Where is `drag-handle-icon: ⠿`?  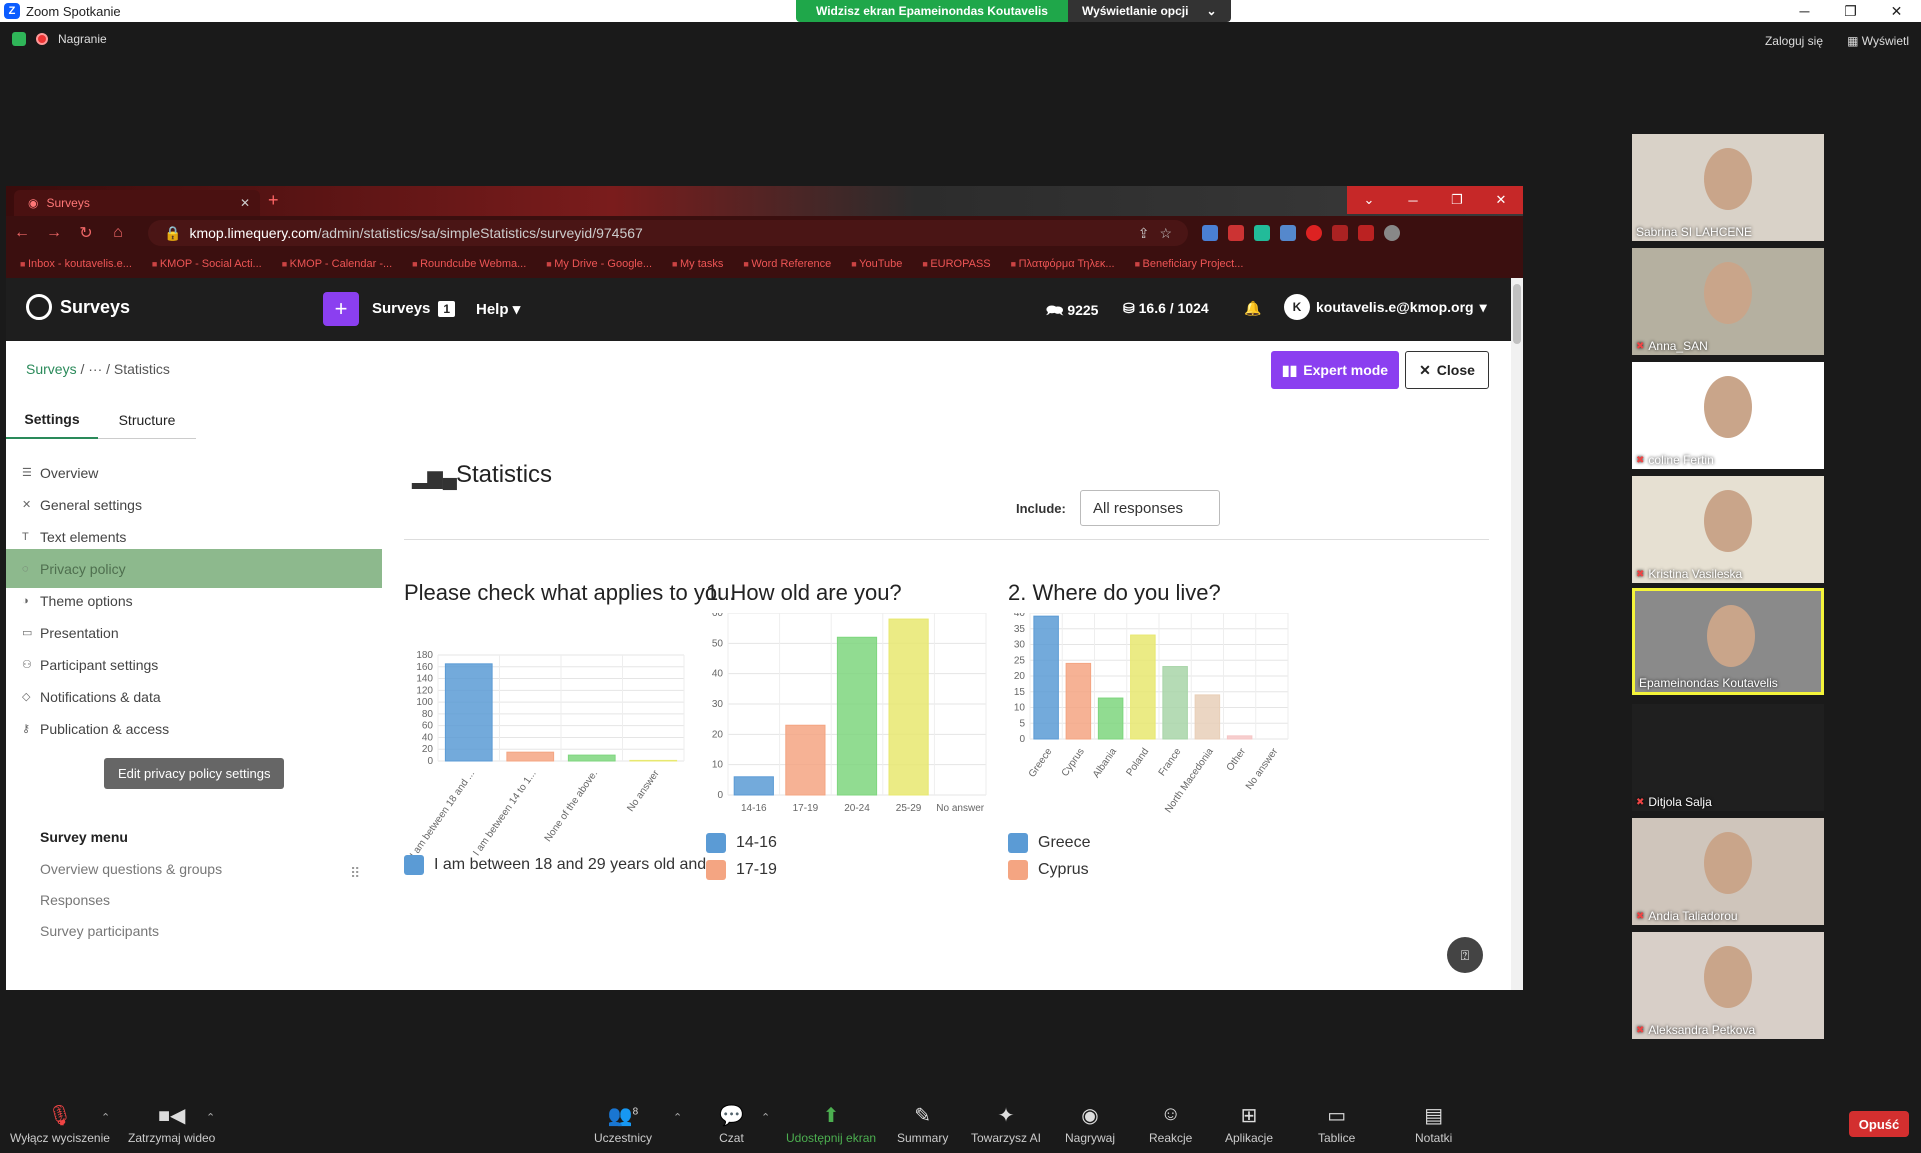
drag-handle-icon: ⠿ is located at coordinates (355, 873).